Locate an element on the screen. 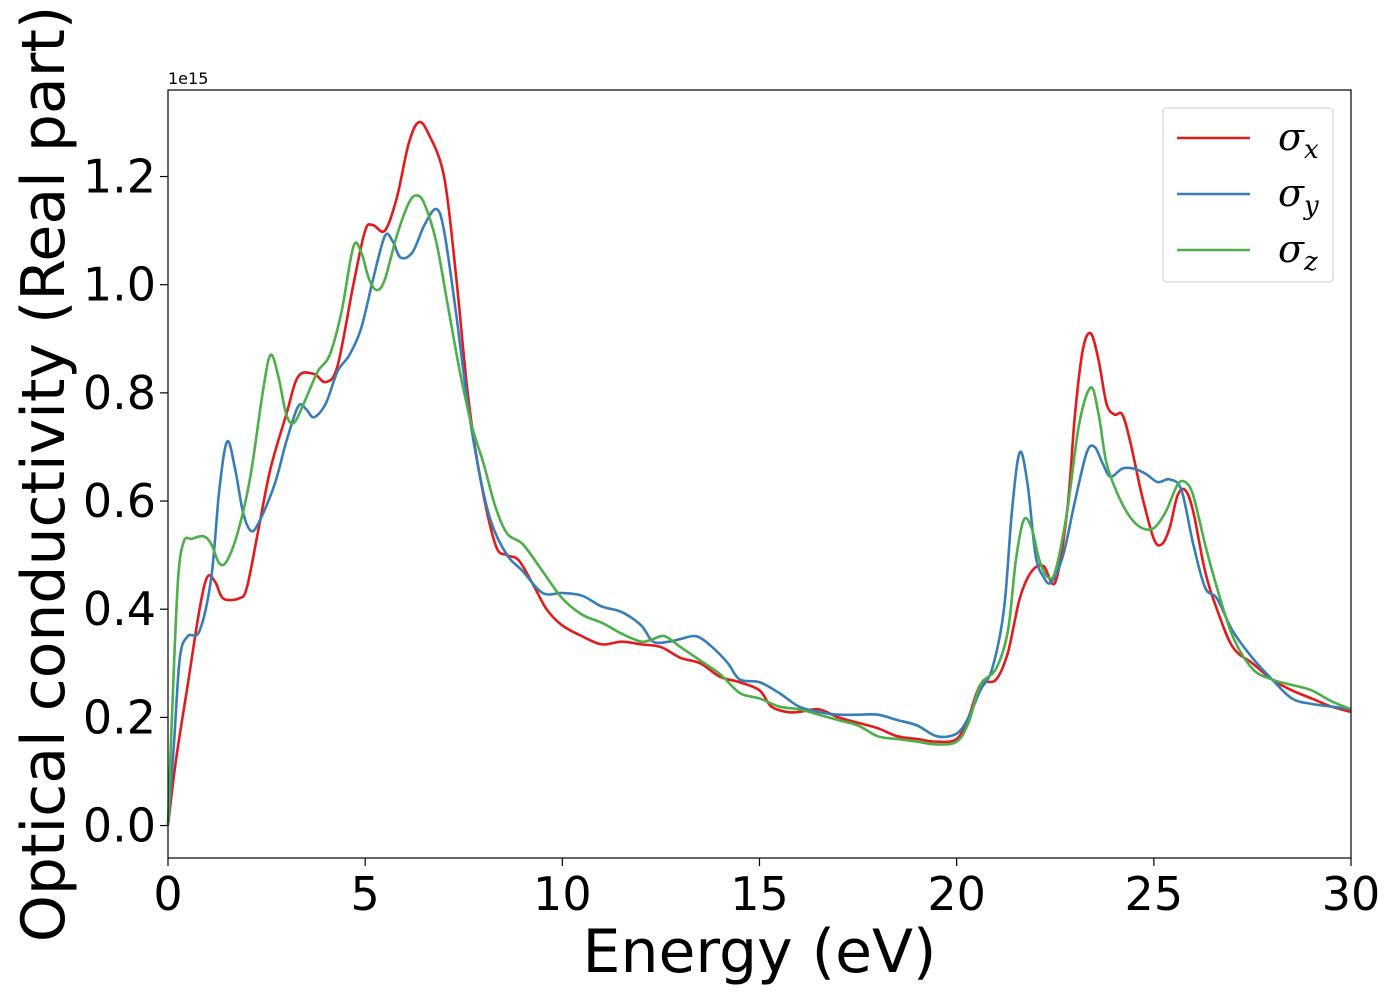 Image resolution: width=1400 pixels, height=1000 pixels. legend-label-x: σx is located at coordinates (1298, 140).